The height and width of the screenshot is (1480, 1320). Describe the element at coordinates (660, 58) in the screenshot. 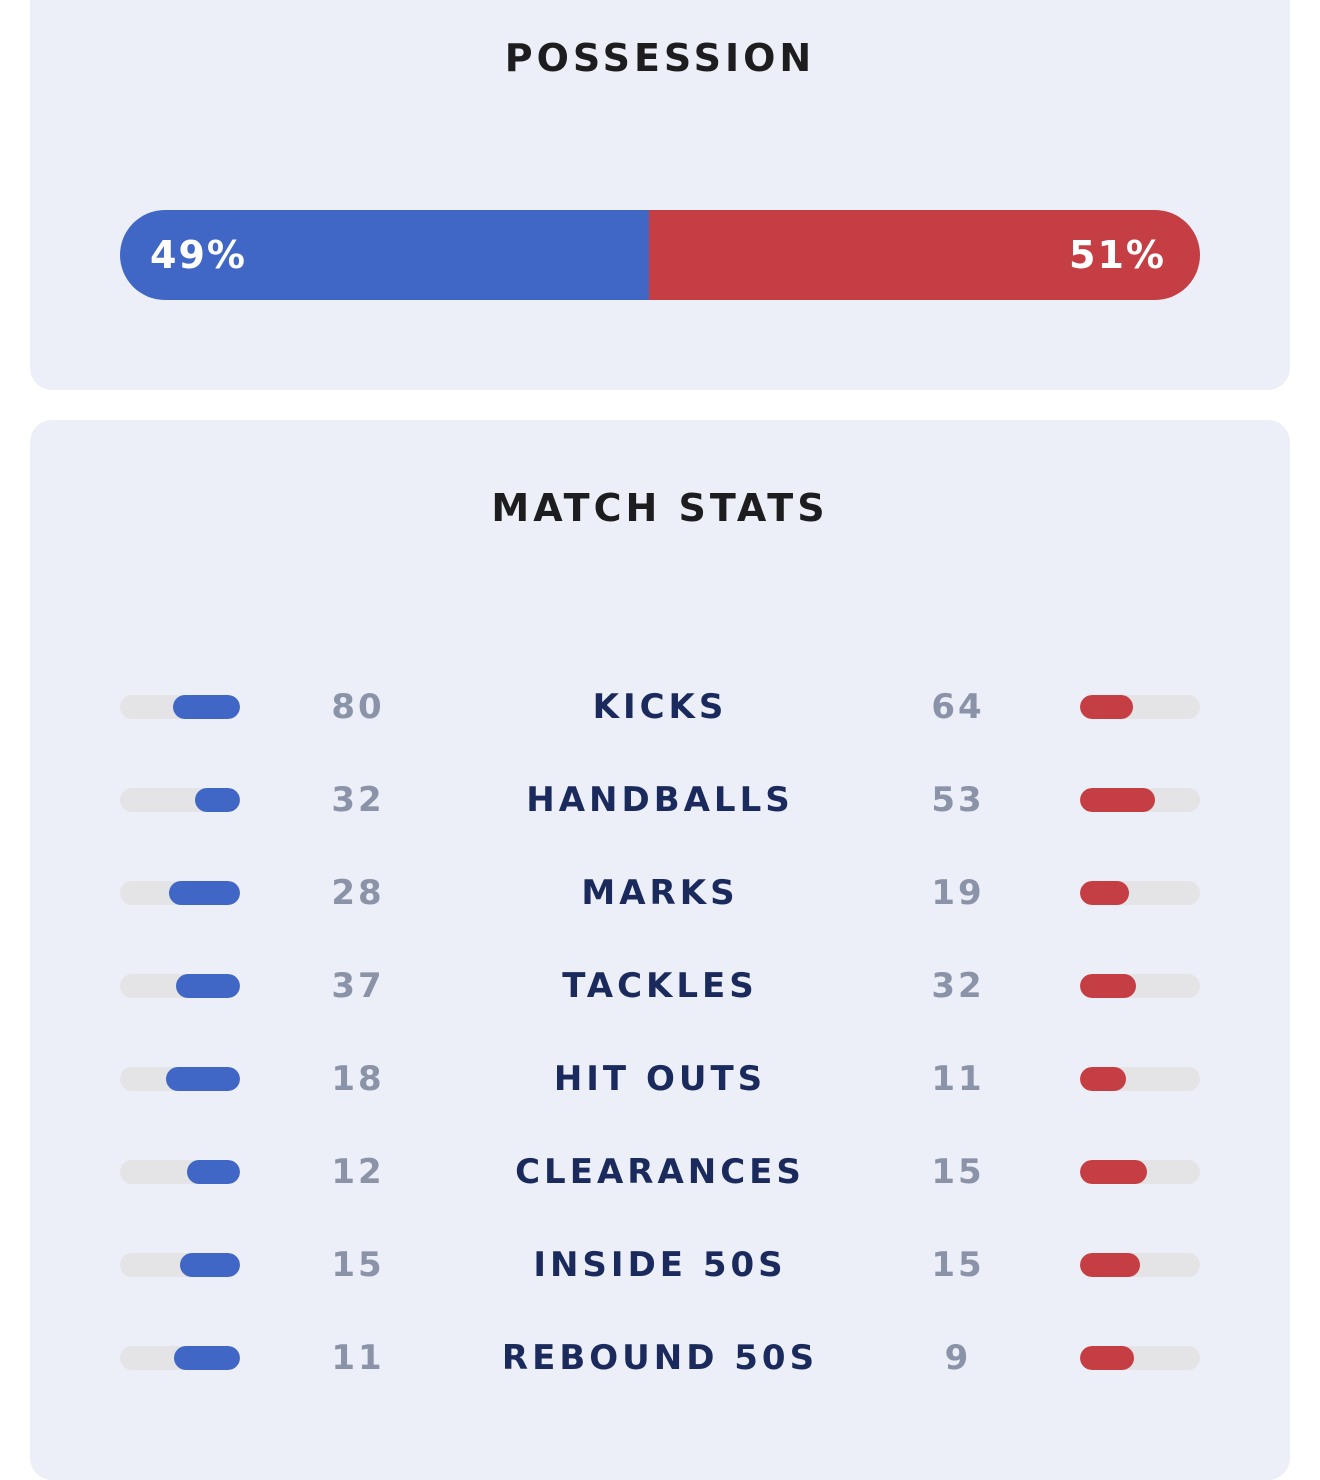

I see `possession-title: POSSESSION` at that location.